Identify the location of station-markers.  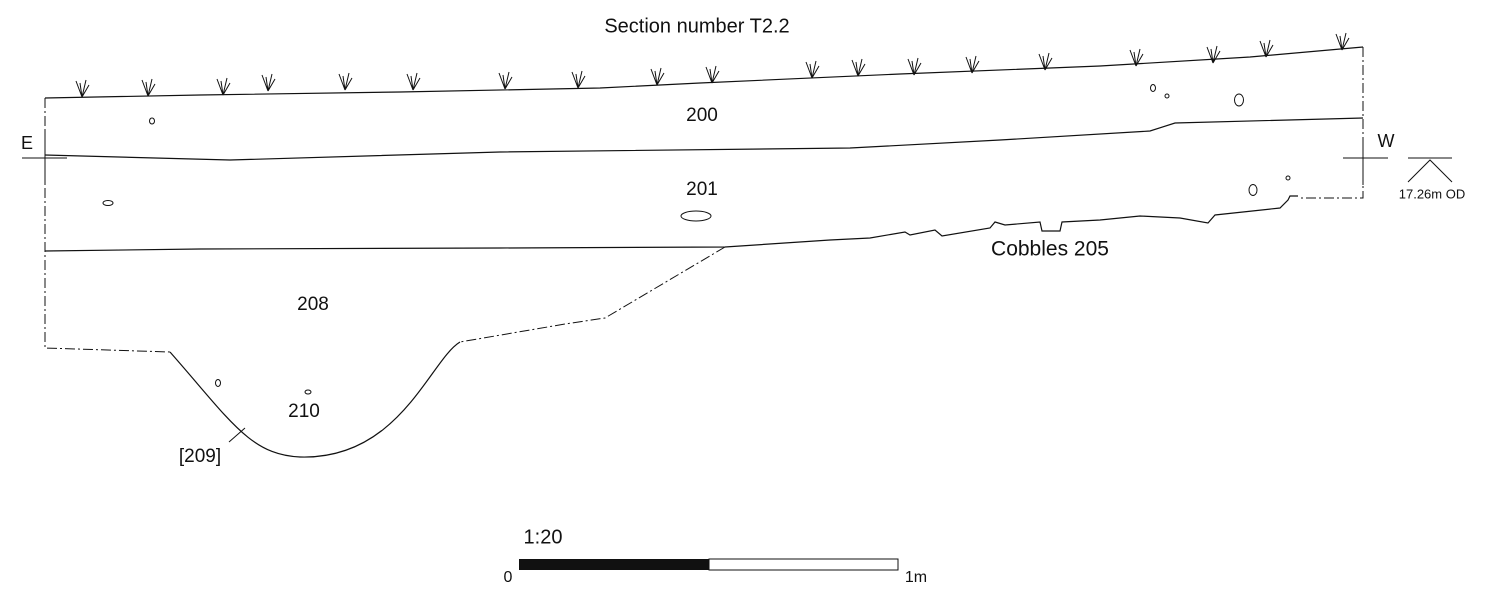
(737, 157).